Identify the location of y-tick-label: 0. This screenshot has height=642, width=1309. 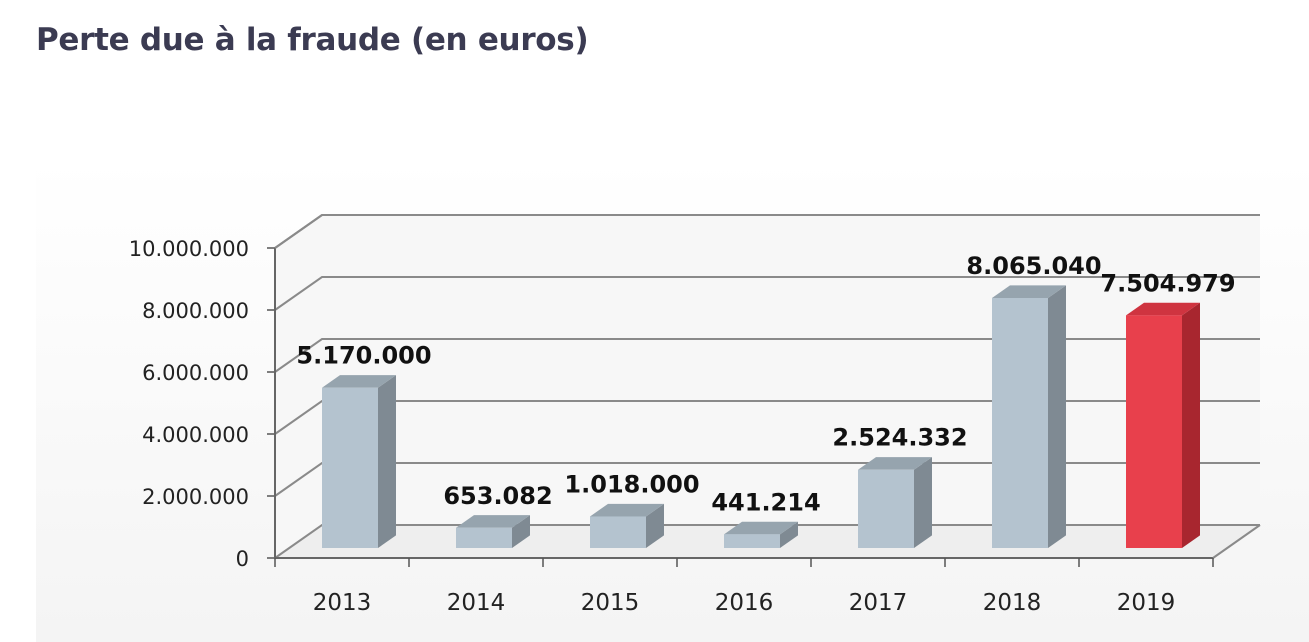
(242, 559).